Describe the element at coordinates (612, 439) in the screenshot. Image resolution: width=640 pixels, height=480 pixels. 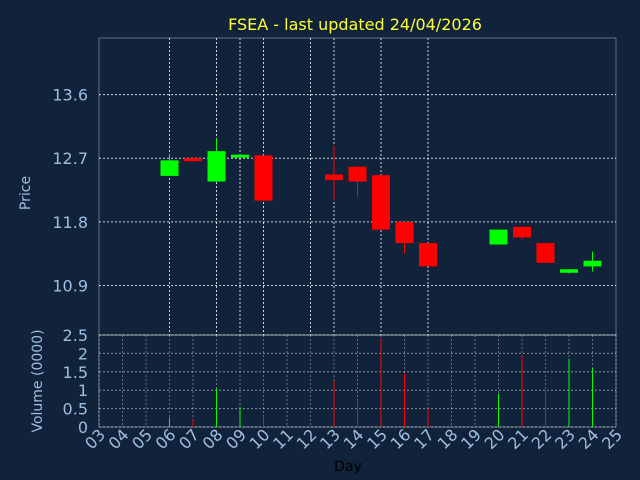
I see `x-tick-label: 25` at that location.